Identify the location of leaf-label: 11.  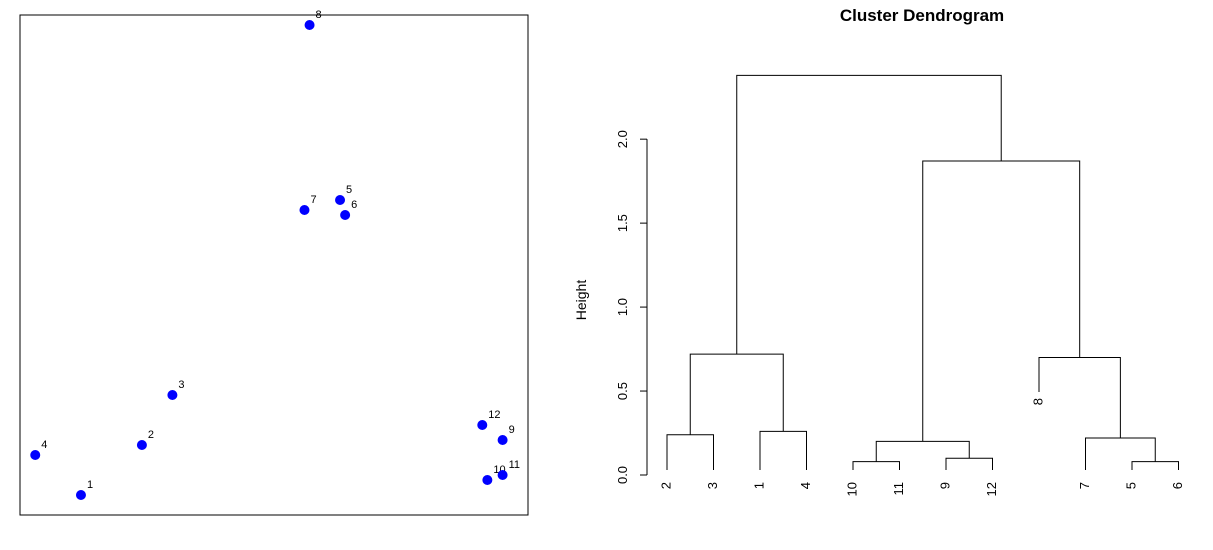
(898, 489).